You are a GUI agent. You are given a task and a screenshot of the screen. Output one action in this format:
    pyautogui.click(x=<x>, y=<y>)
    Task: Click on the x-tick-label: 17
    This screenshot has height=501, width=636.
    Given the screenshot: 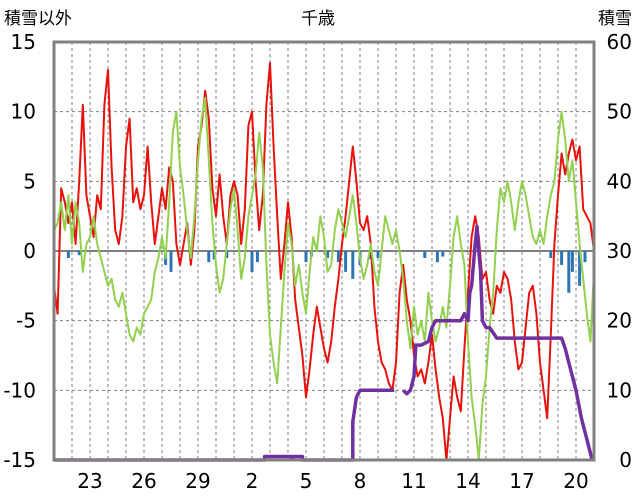 What is the action you would take?
    pyautogui.click(x=521, y=481)
    